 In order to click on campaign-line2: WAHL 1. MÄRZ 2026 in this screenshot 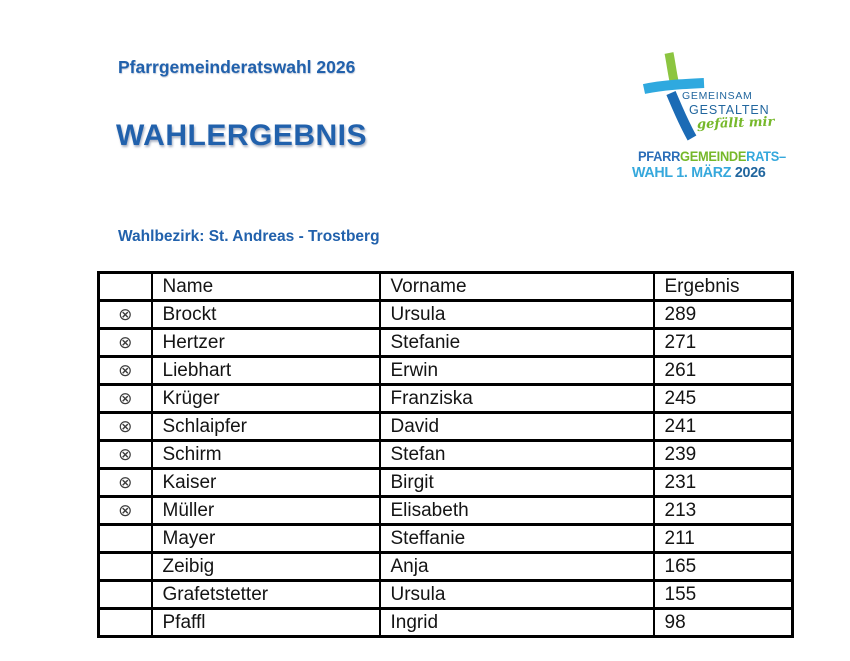, I will do `click(699, 172)`.